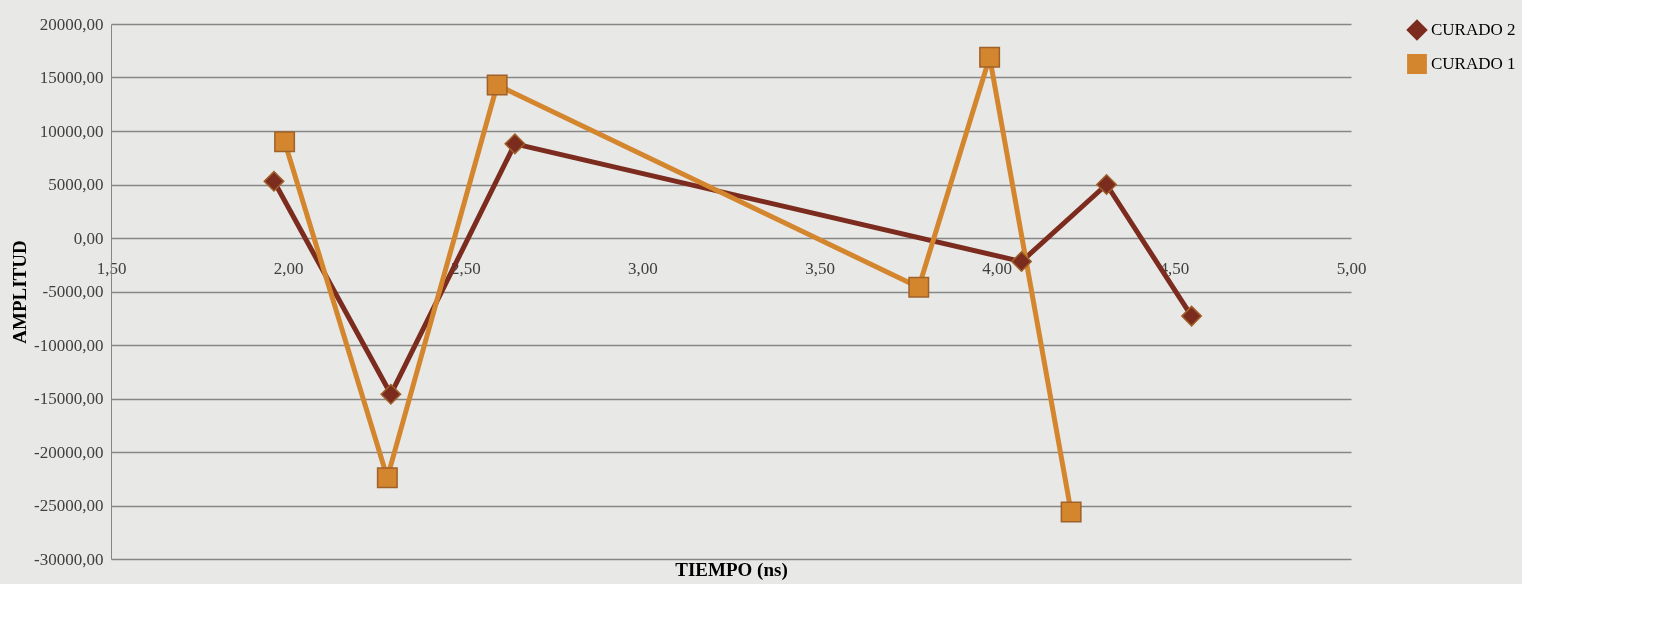 This screenshot has height=617, width=1679. I want to click on y-tick-label: -25000,00, so click(69, 505).